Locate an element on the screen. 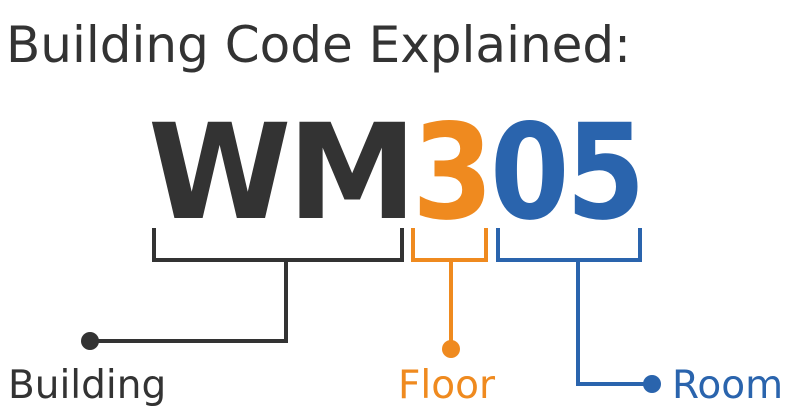 Image resolution: width=800 pixels, height=410 pixels. building-leader-line is located at coordinates (189, 301).